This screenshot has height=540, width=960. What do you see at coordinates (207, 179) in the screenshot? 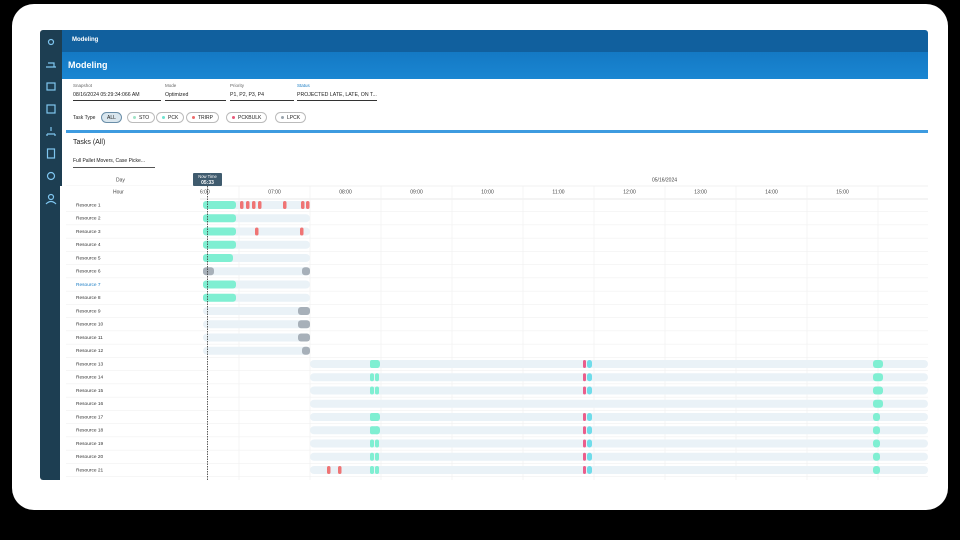
I see `now-badge` at bounding box center [207, 179].